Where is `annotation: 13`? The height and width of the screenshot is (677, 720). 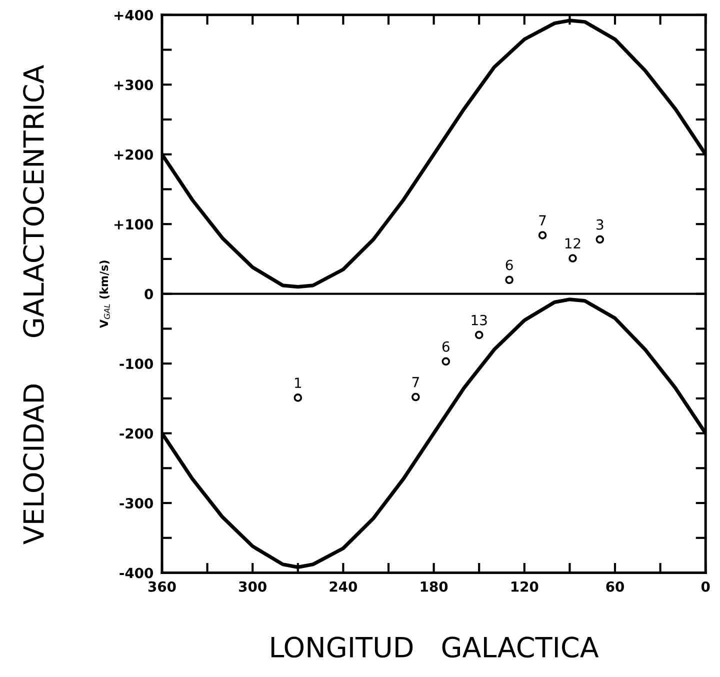 annotation: 13 is located at coordinates (479, 320).